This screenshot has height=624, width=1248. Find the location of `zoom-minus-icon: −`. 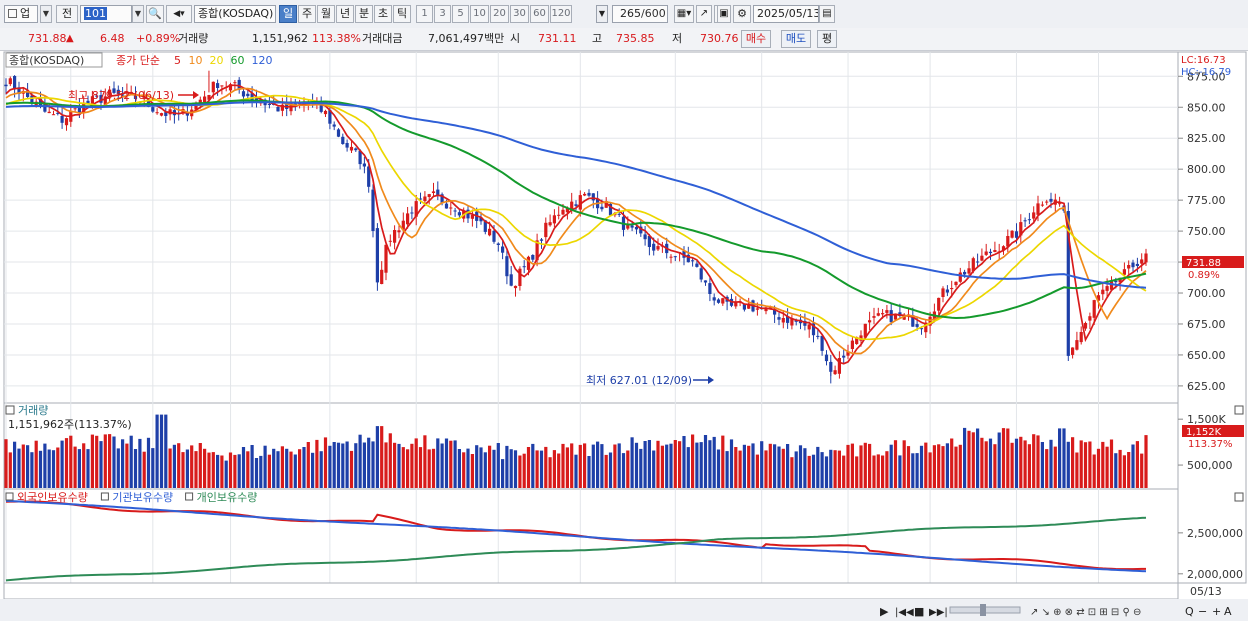

zoom-minus-icon: − is located at coordinates (1202, 611).